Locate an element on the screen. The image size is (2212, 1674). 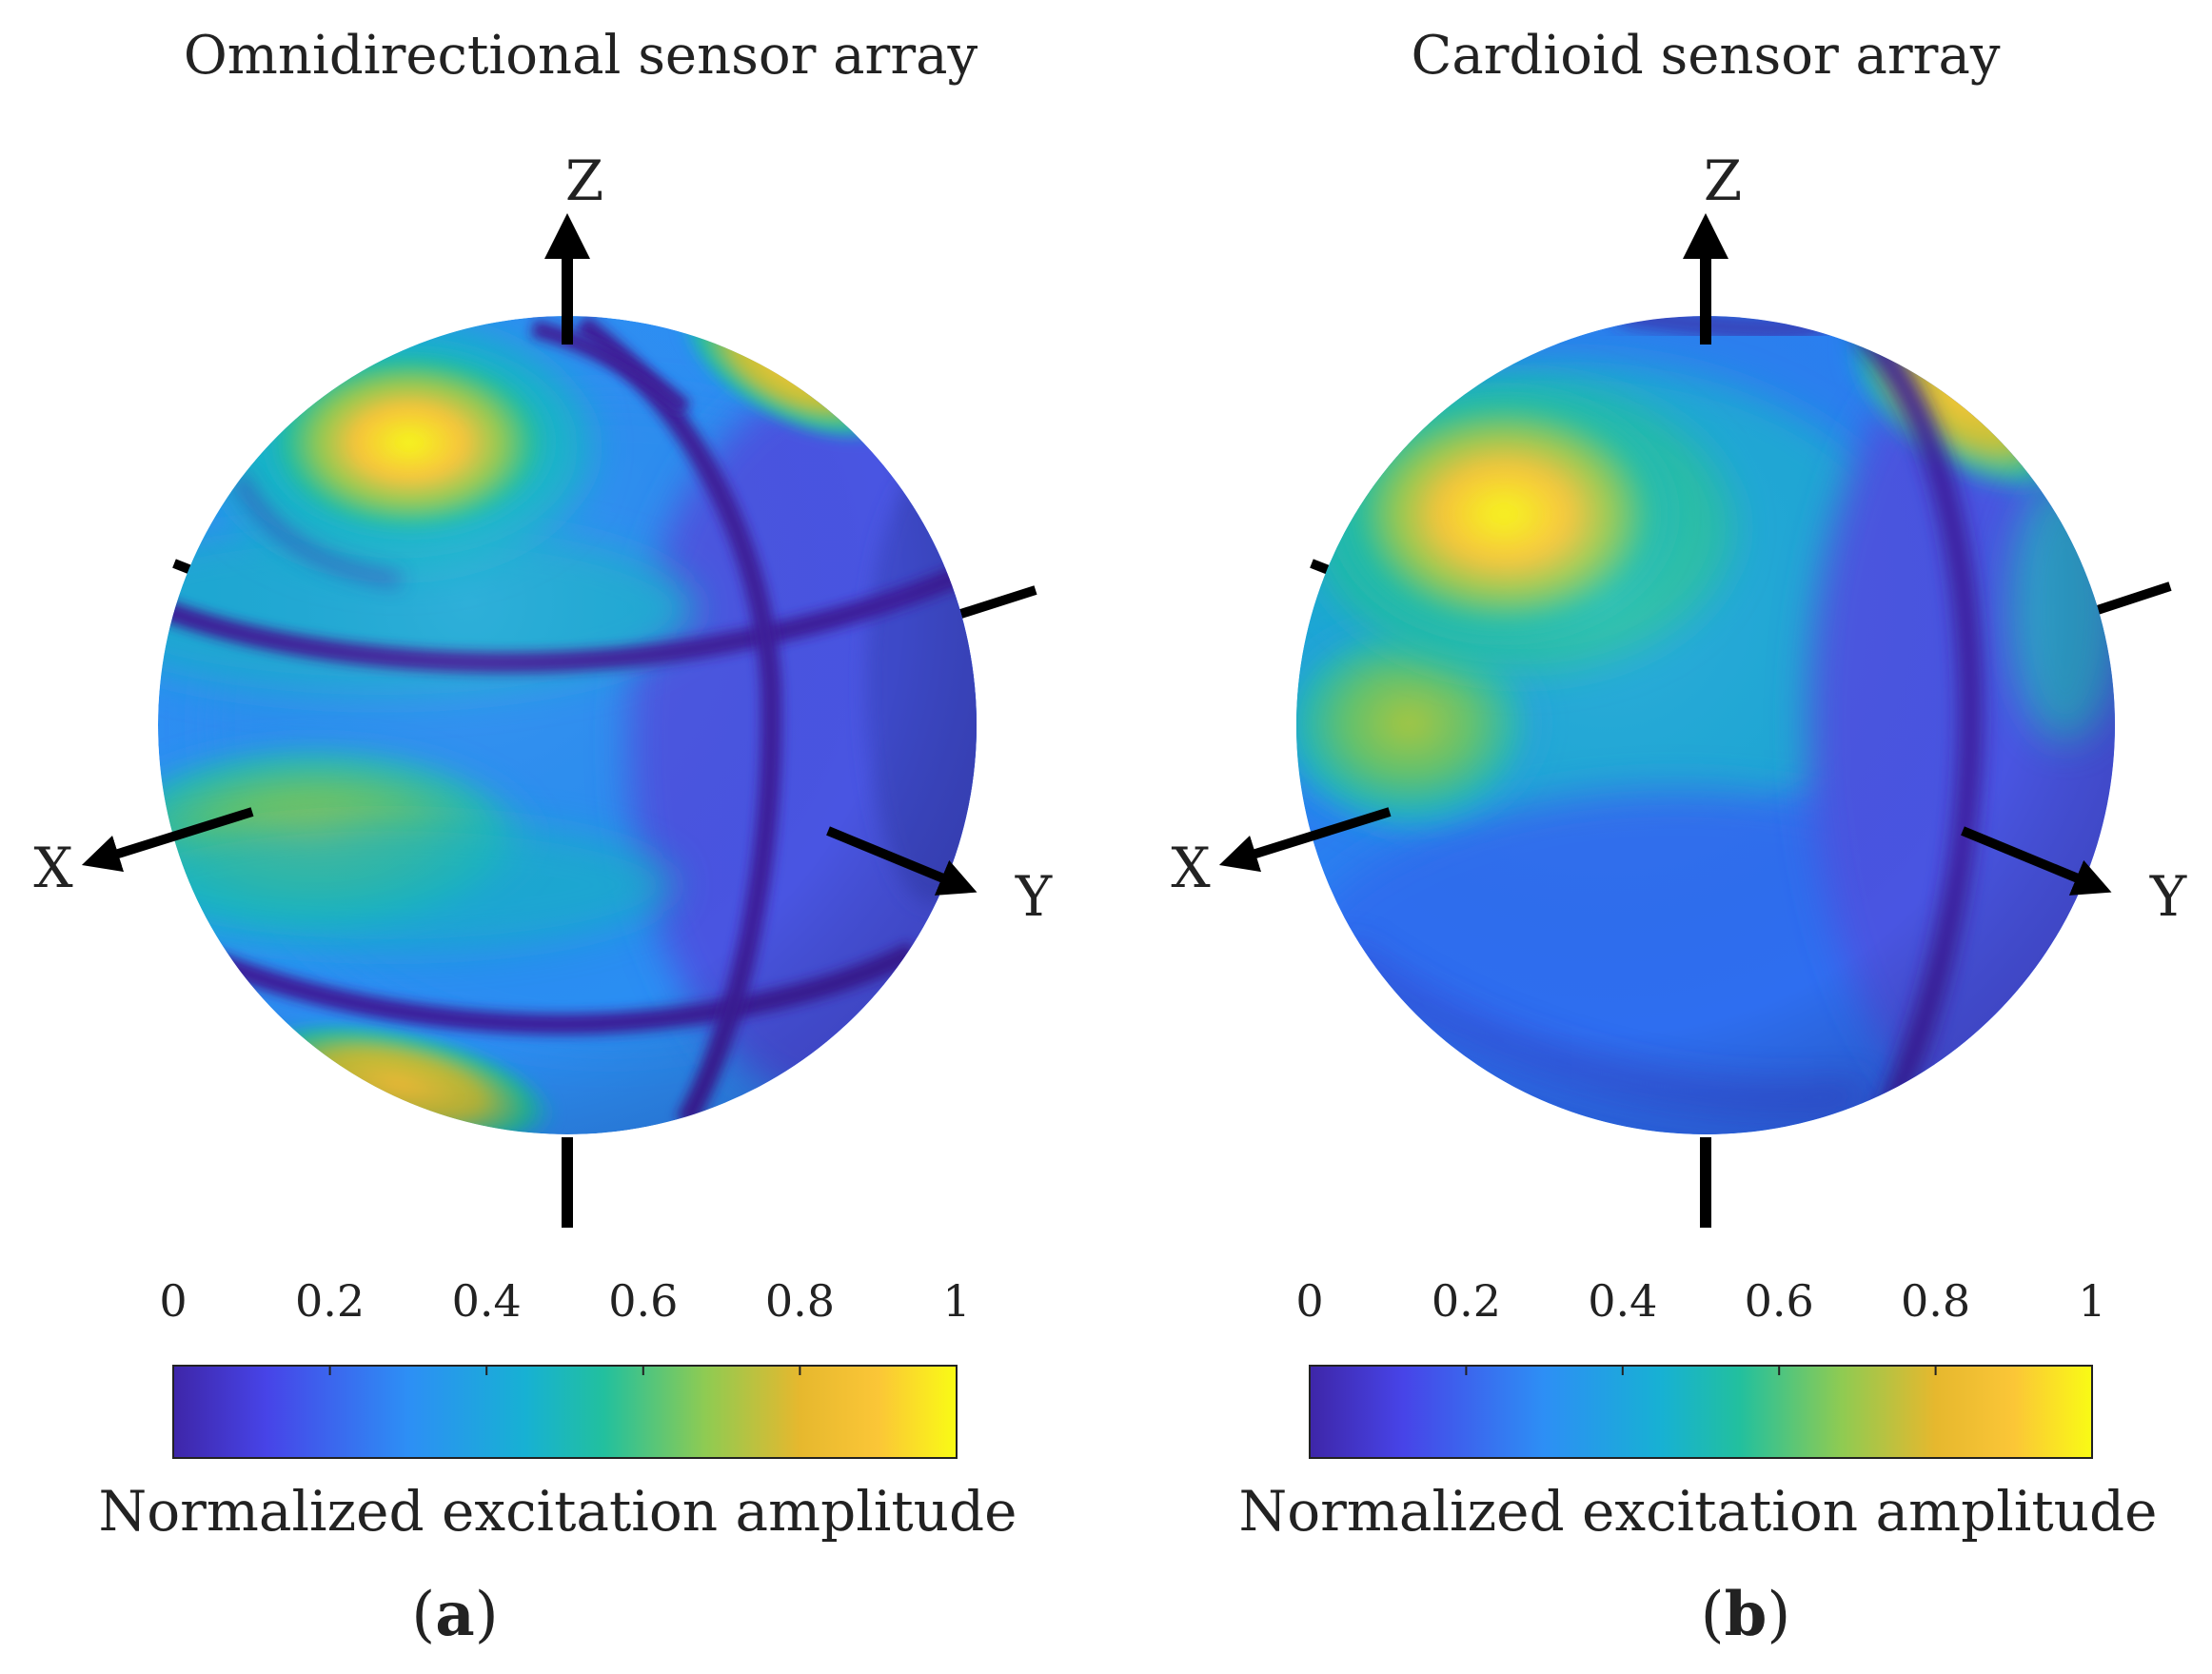
panel-a-colorbar-gradient is located at coordinates (565, 1412).